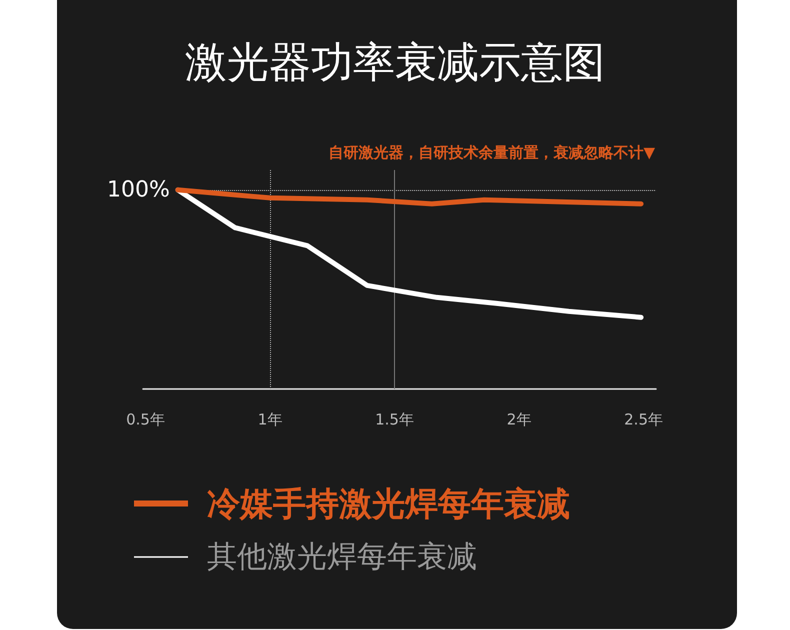  What do you see at coordinates (519, 419) in the screenshot?
I see `x-tick-label: 2年` at bounding box center [519, 419].